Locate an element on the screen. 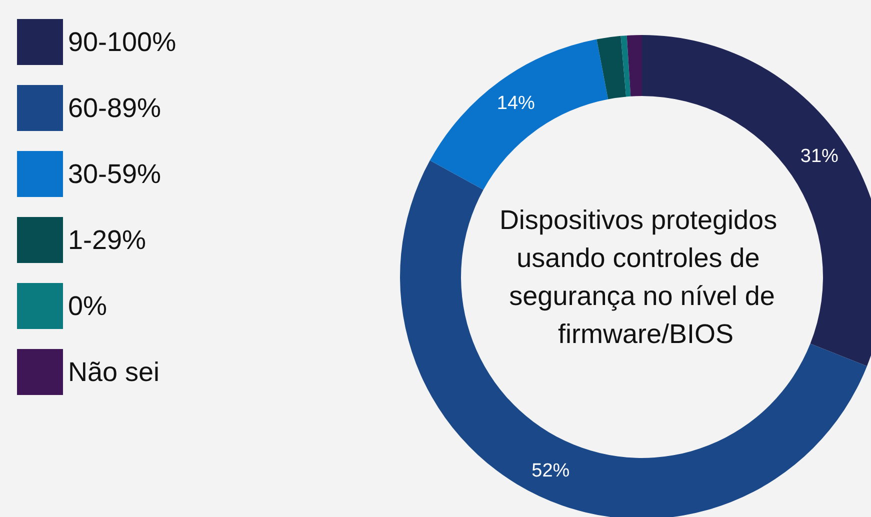  data-label: 52% is located at coordinates (551, 471).